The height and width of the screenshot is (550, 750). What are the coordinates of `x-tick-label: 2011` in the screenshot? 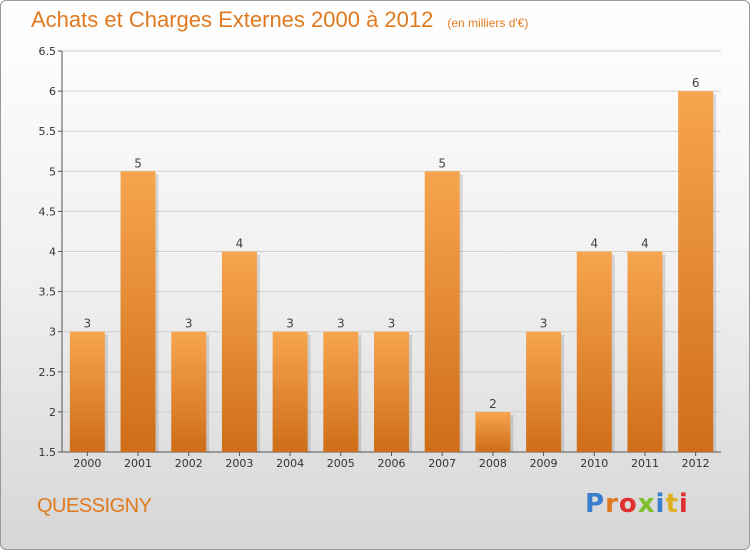 It's located at (645, 463).